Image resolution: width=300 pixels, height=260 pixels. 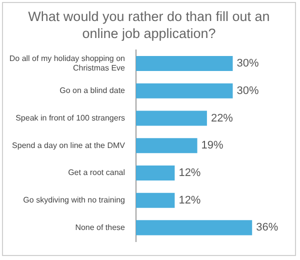 I want to click on y-tick-label: None of these, so click(x=100, y=227).